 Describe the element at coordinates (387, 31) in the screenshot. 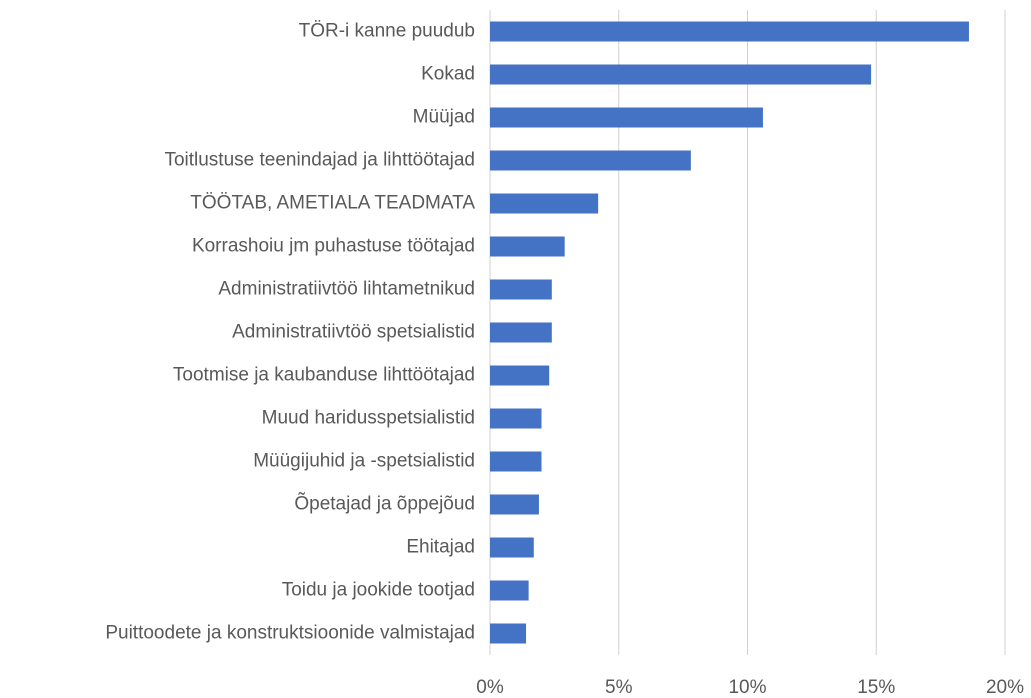

I see `y-tick-label: TÖR-i kanne puudub` at that location.